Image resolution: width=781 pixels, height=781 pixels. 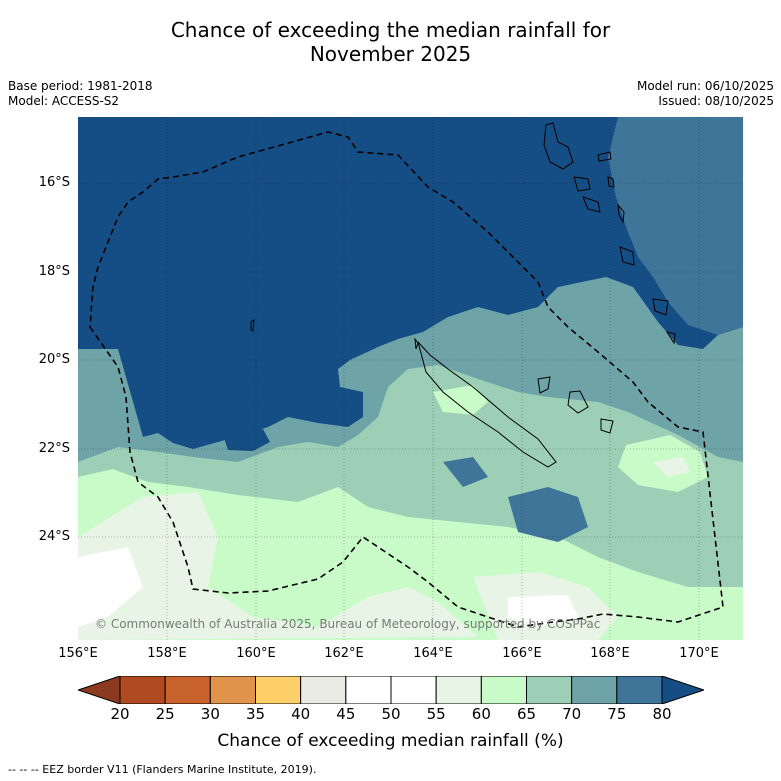 What do you see at coordinates (617, 714) in the screenshot?
I see `colorbar-tick-label: 75` at bounding box center [617, 714].